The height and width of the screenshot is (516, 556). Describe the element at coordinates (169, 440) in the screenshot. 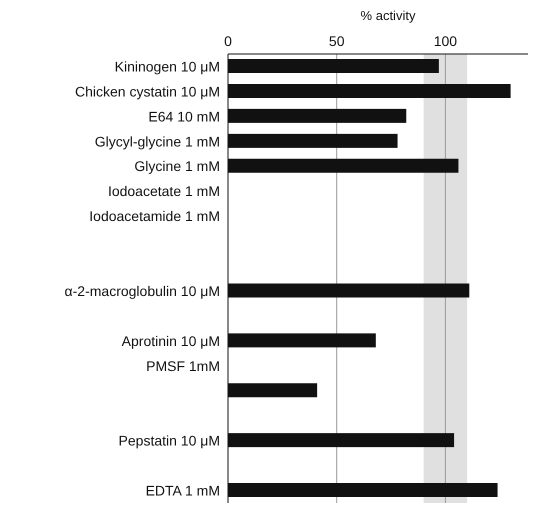

I see `y-tick-label: Pepstatin 10 μM` at that location.